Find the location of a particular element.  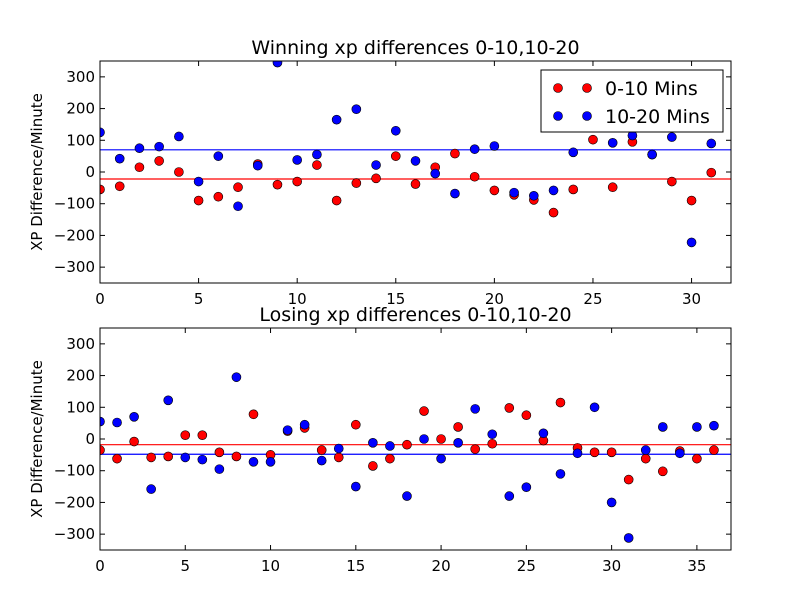

x-tick-label: 20 is located at coordinates (494, 299).